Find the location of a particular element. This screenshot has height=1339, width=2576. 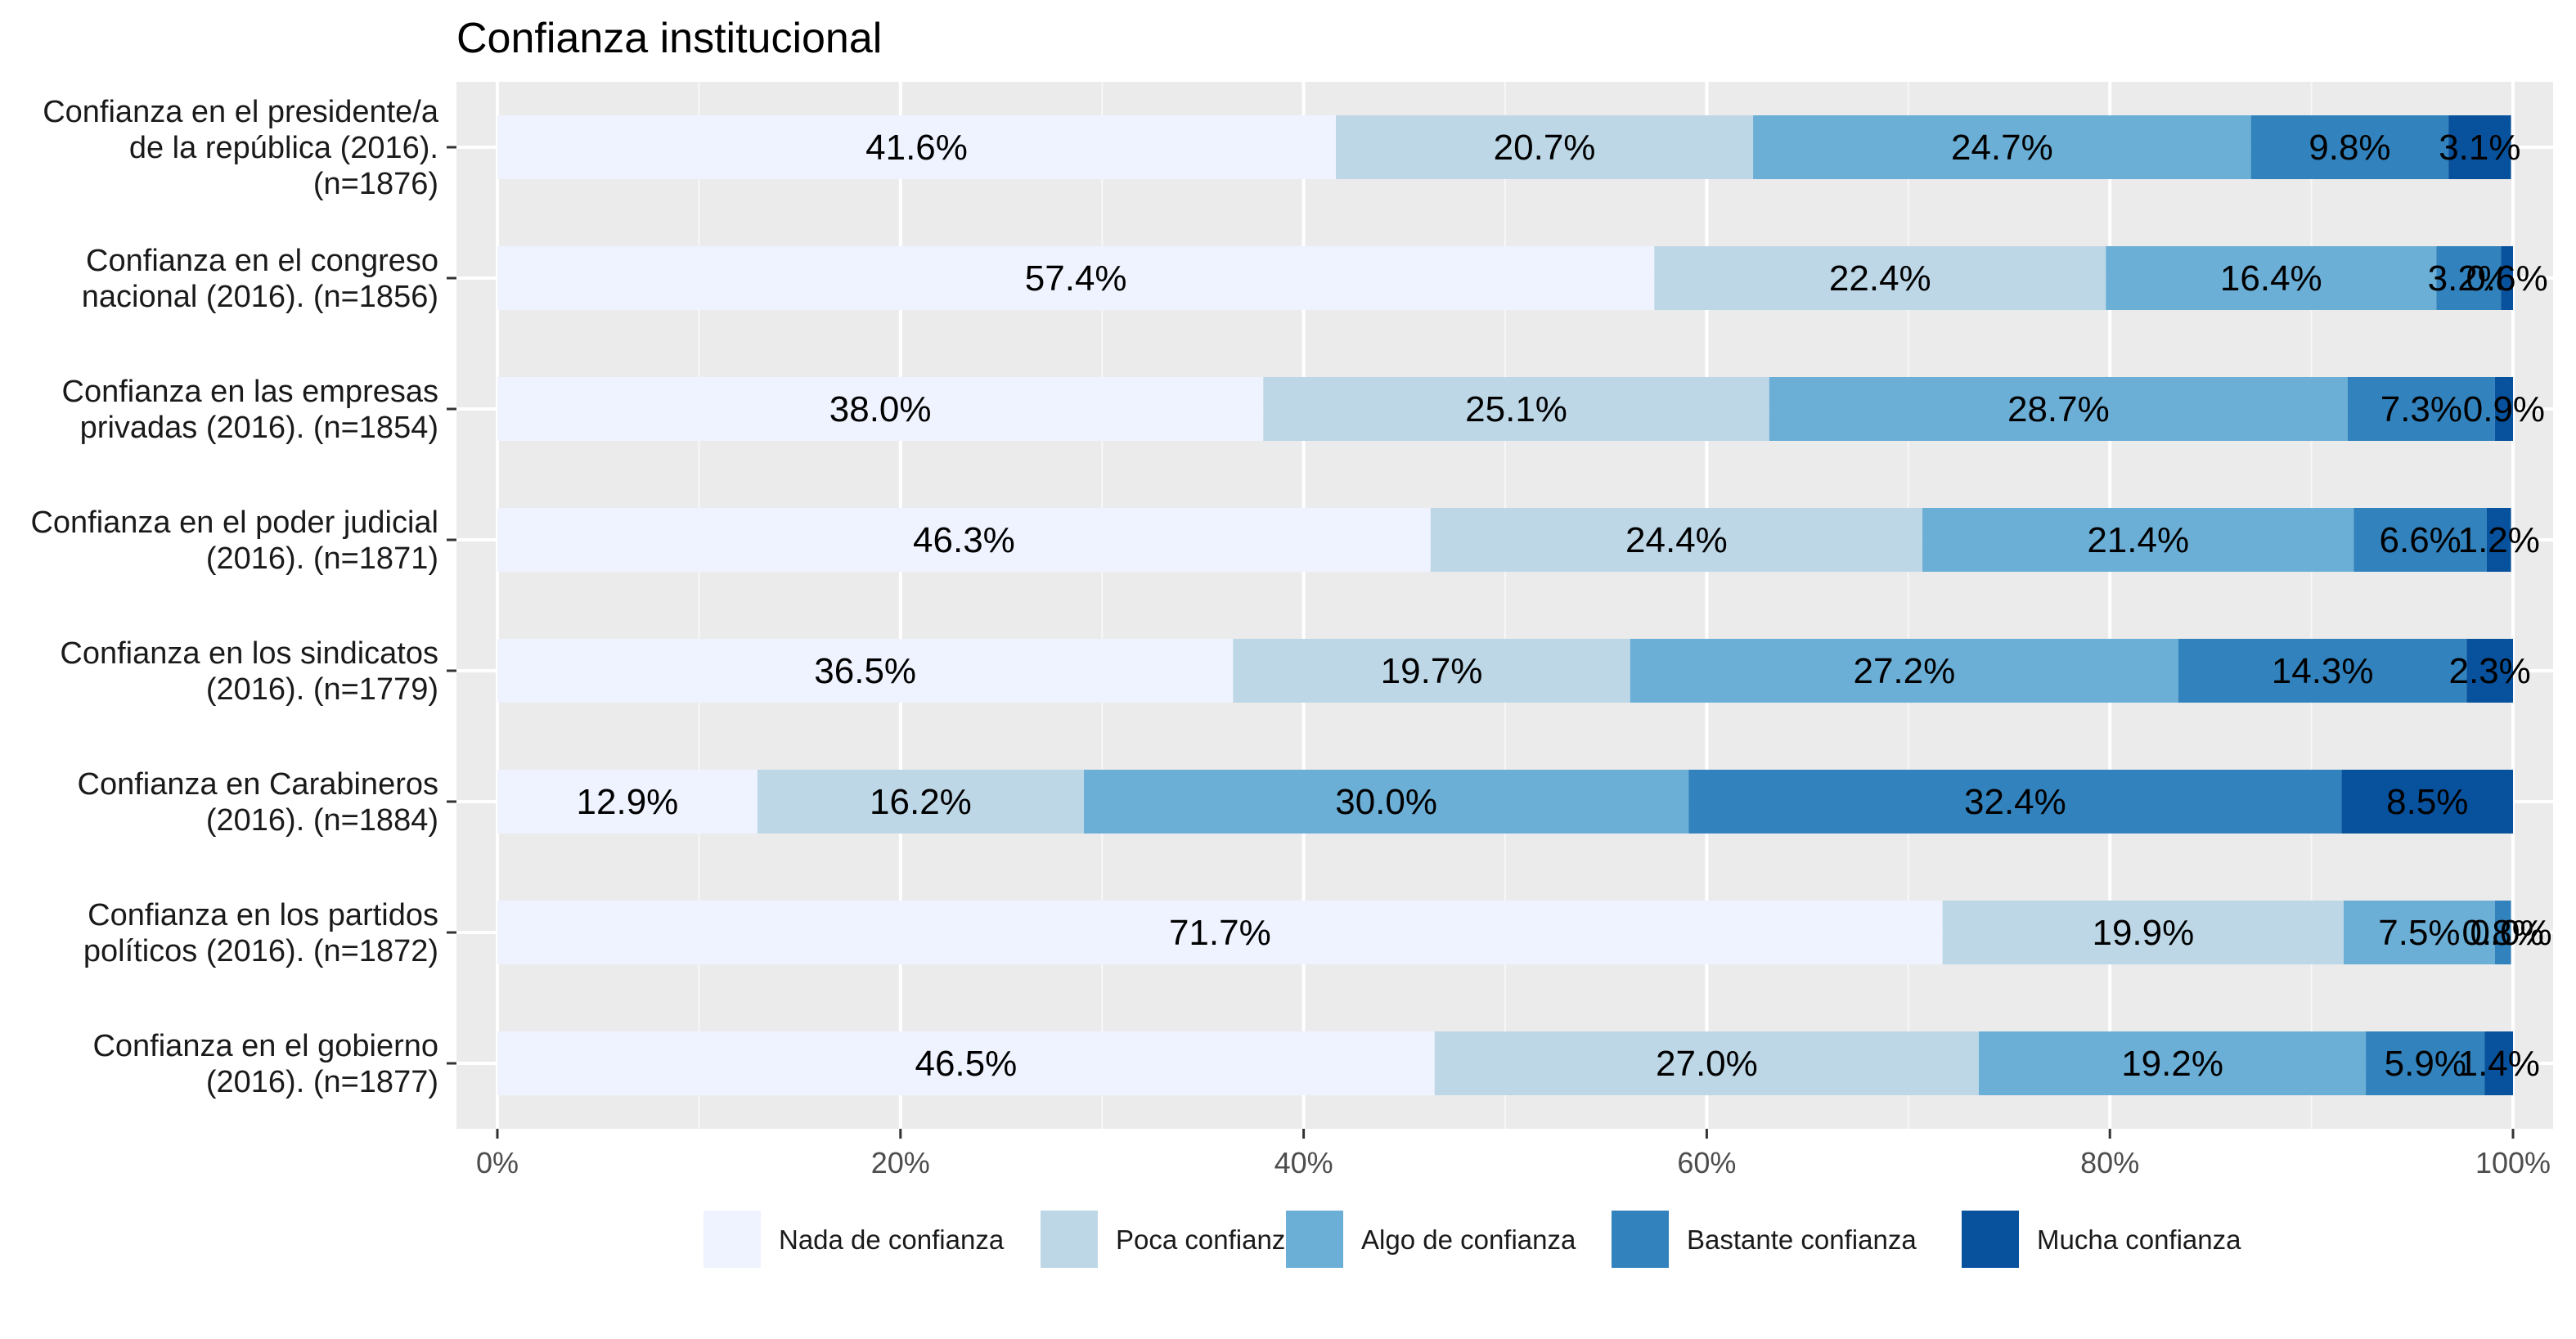

data-label: 0.0% is located at coordinates (2511, 933).